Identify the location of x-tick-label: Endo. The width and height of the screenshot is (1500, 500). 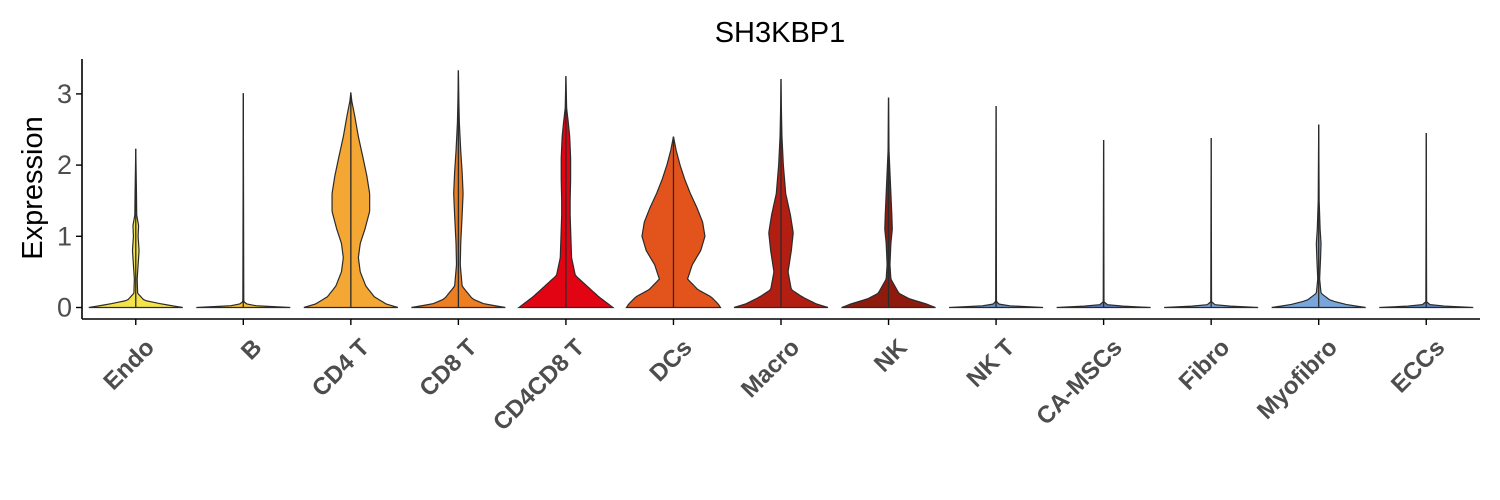
(129, 365).